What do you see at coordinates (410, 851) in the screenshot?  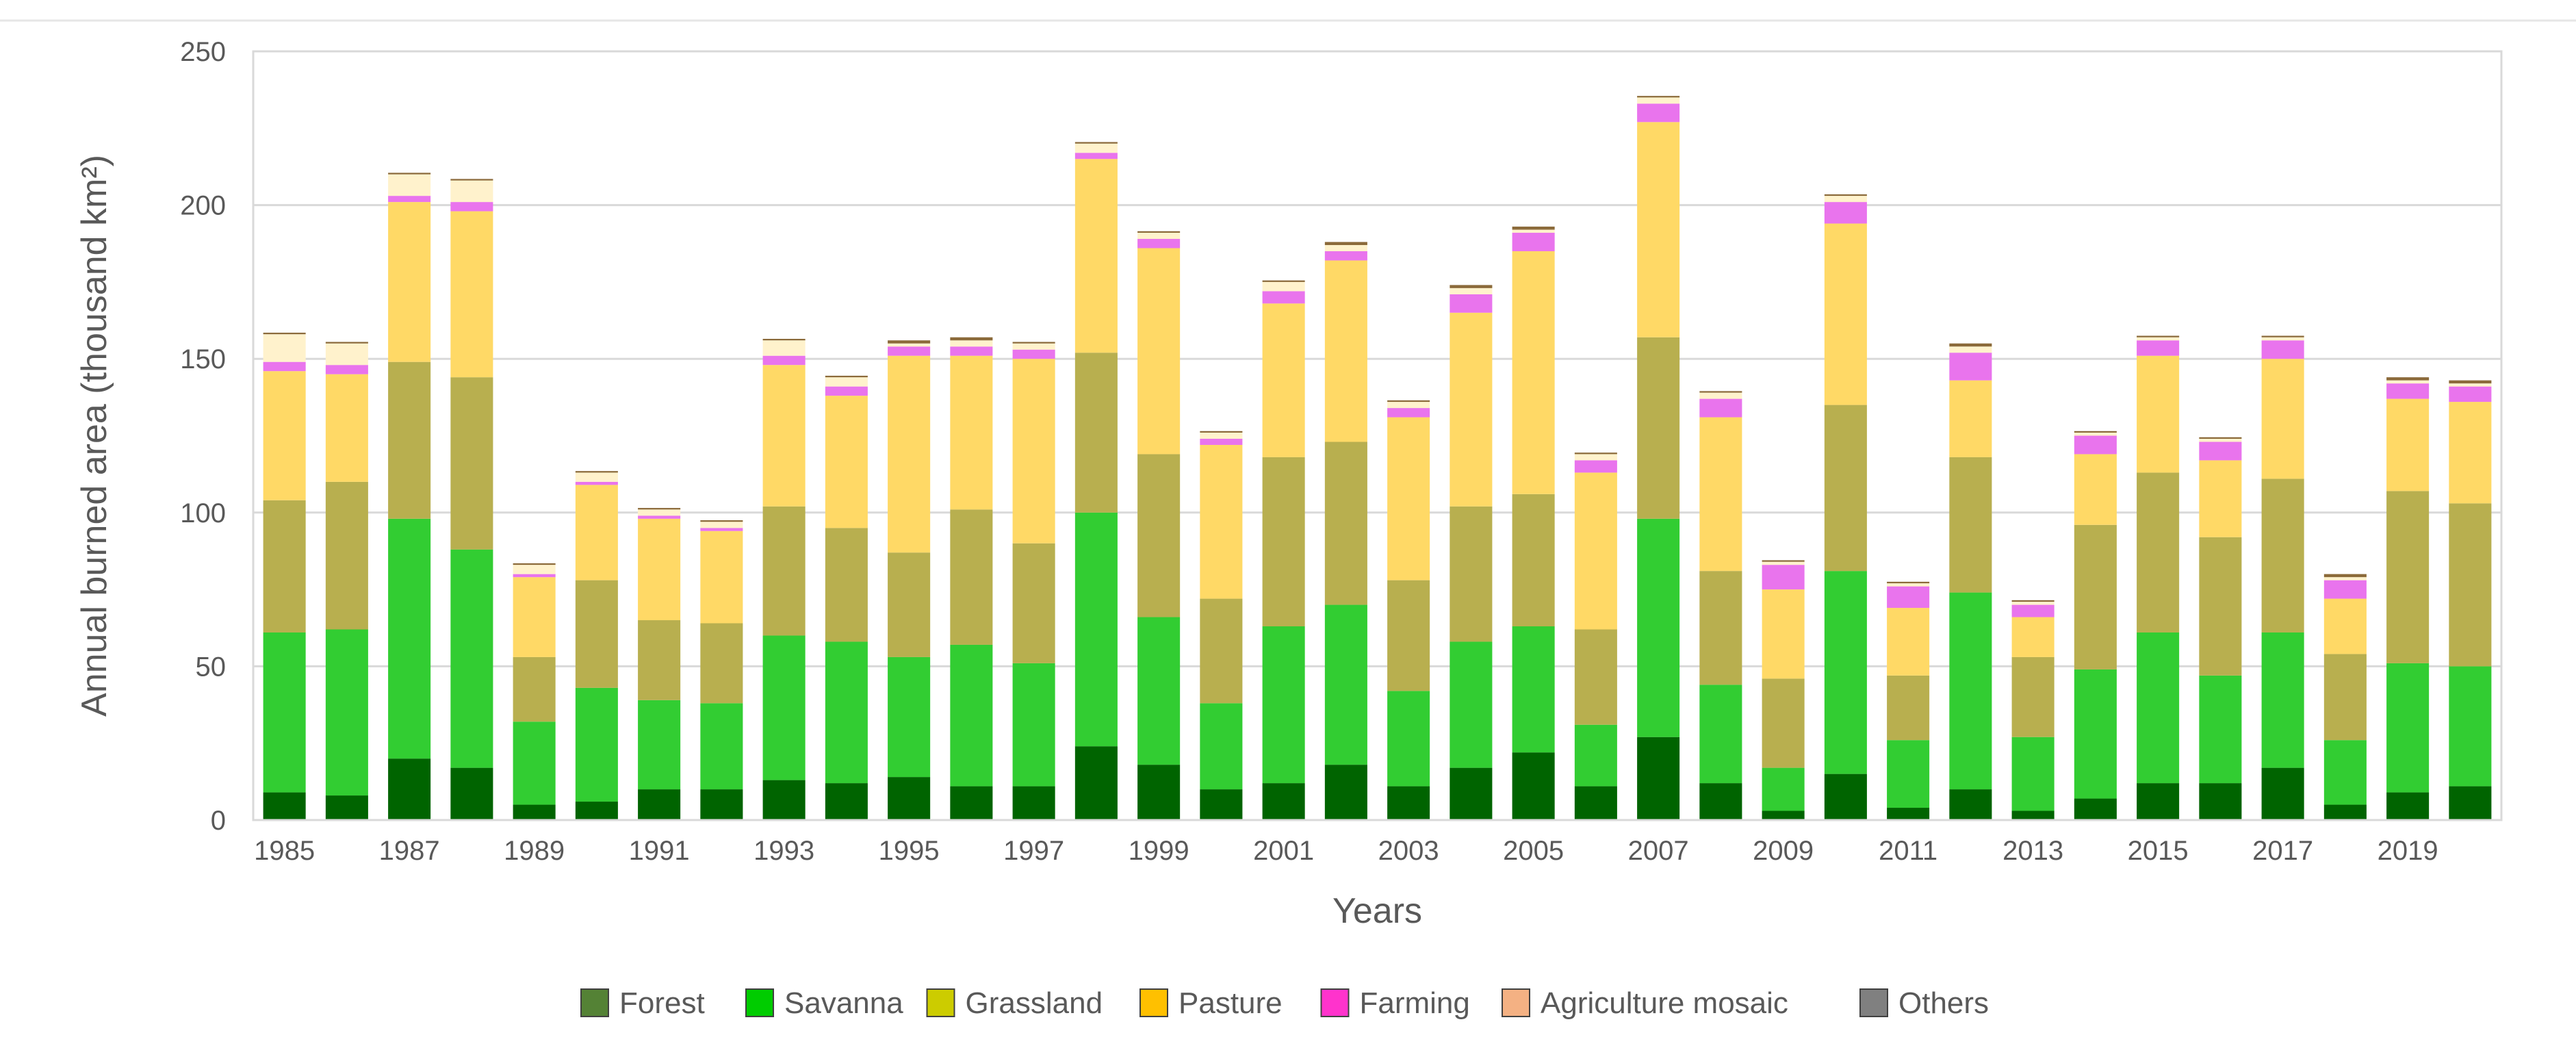 I see `x-tick-label: 1987` at bounding box center [410, 851].